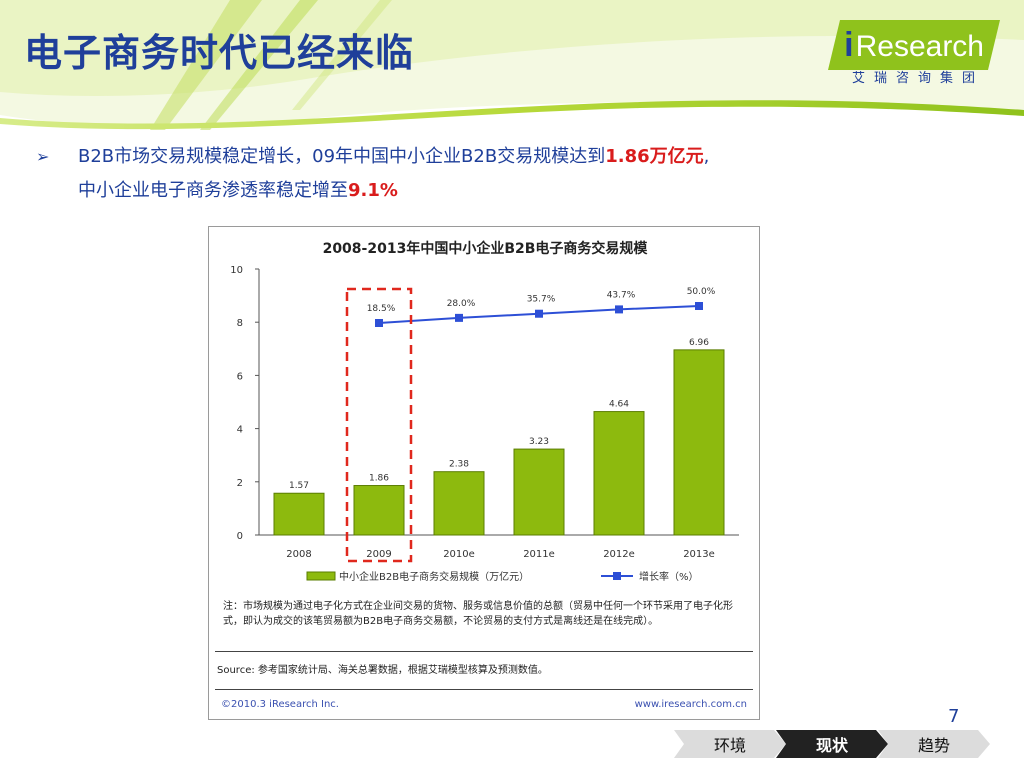 This screenshot has width=1024, height=768. I want to click on legend-line-marker, so click(617, 576).